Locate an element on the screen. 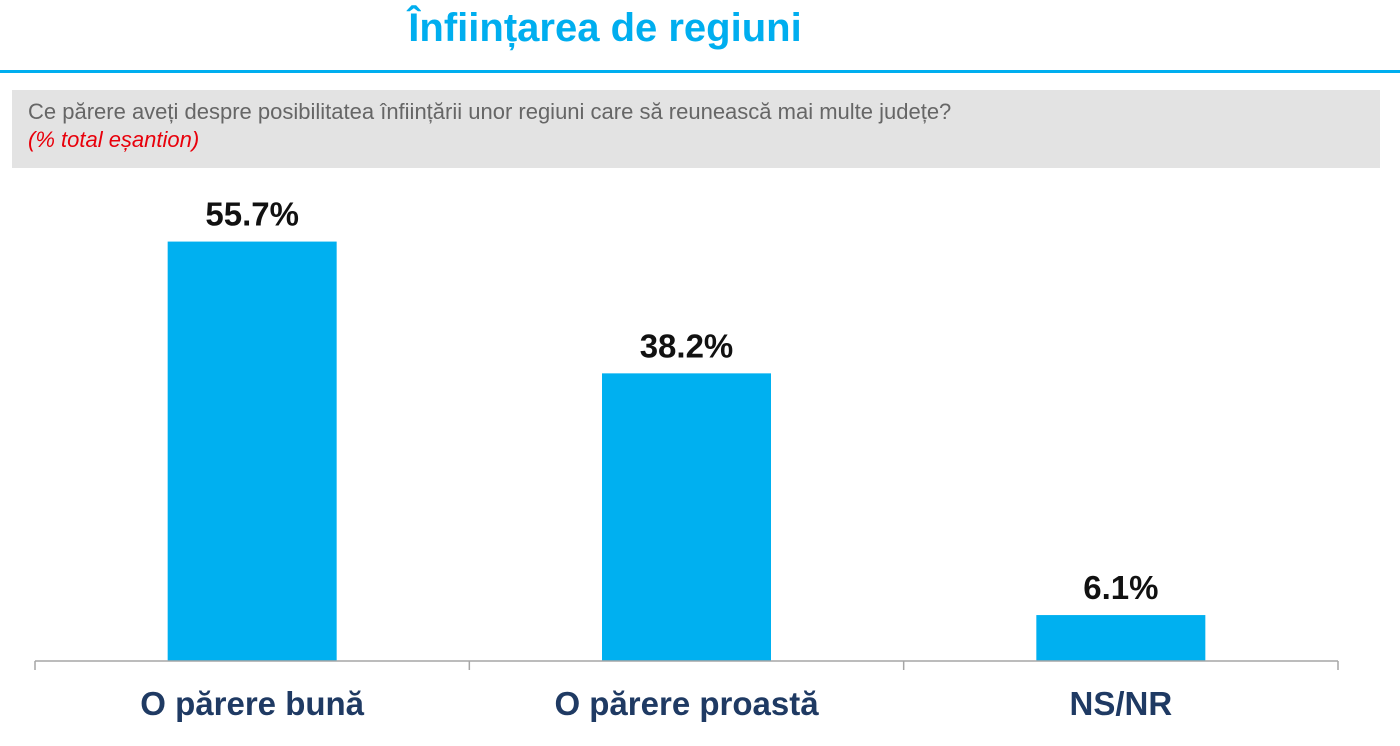  sample-note: (% total eșantion) is located at coordinates (114, 139).